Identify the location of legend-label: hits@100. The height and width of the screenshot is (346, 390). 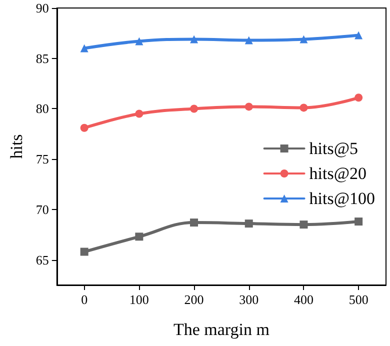
(342, 198).